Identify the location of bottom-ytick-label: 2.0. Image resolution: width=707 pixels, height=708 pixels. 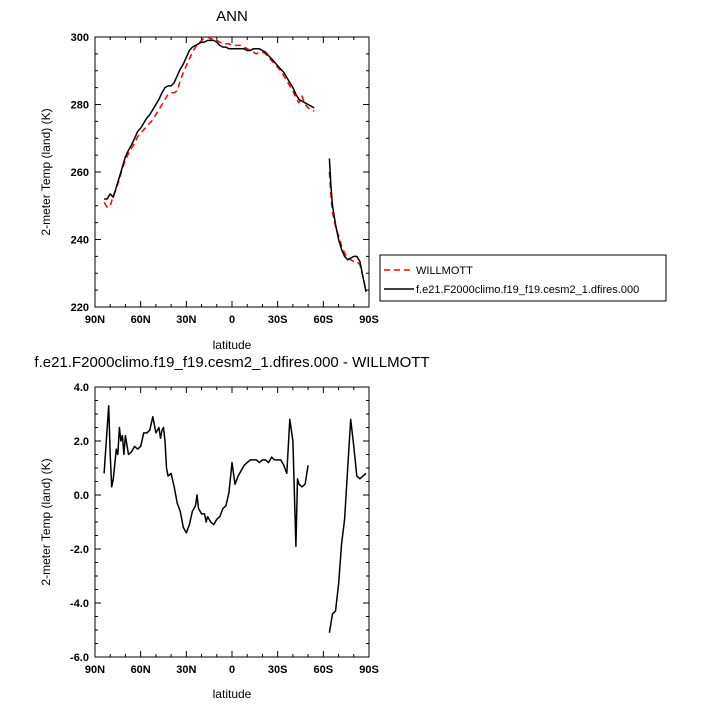
(81, 442).